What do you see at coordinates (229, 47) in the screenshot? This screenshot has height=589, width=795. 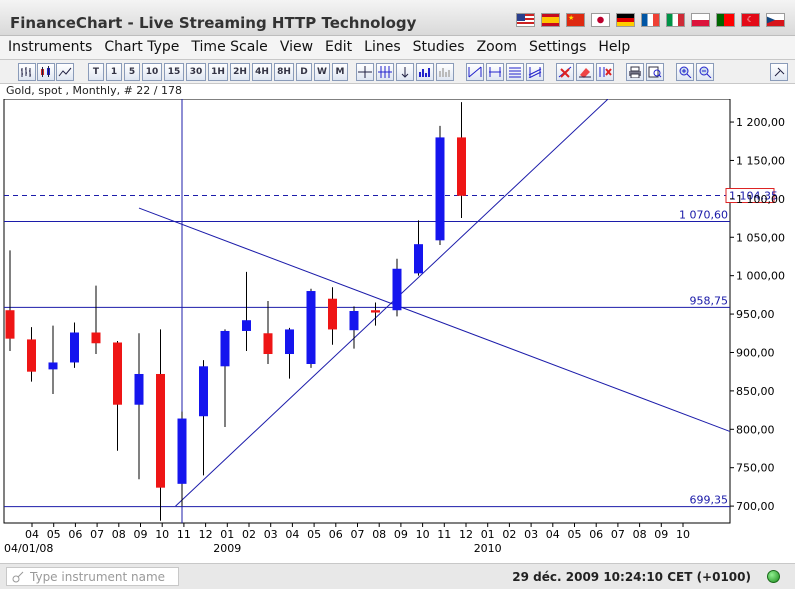 I see `menu-time-scale: Time Scale` at bounding box center [229, 47].